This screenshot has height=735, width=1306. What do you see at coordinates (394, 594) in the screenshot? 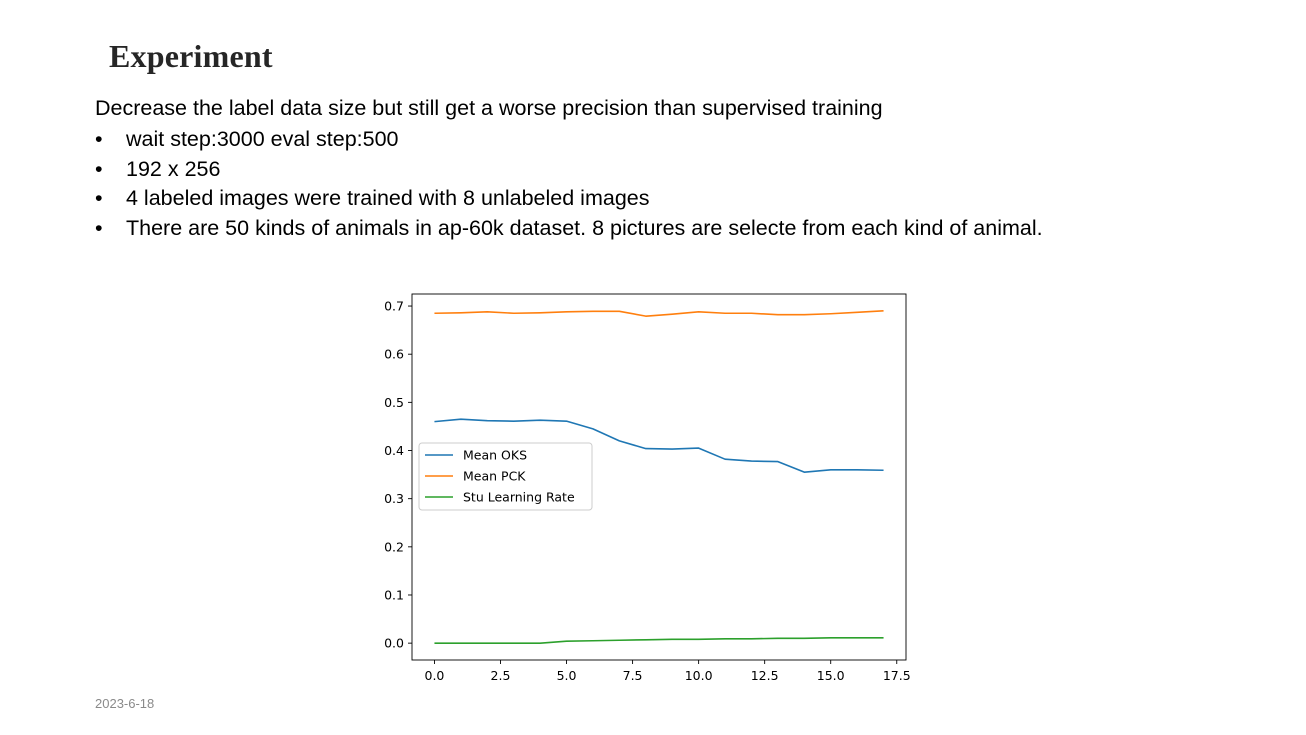
I see `y-tick-label: 0.1` at bounding box center [394, 594].